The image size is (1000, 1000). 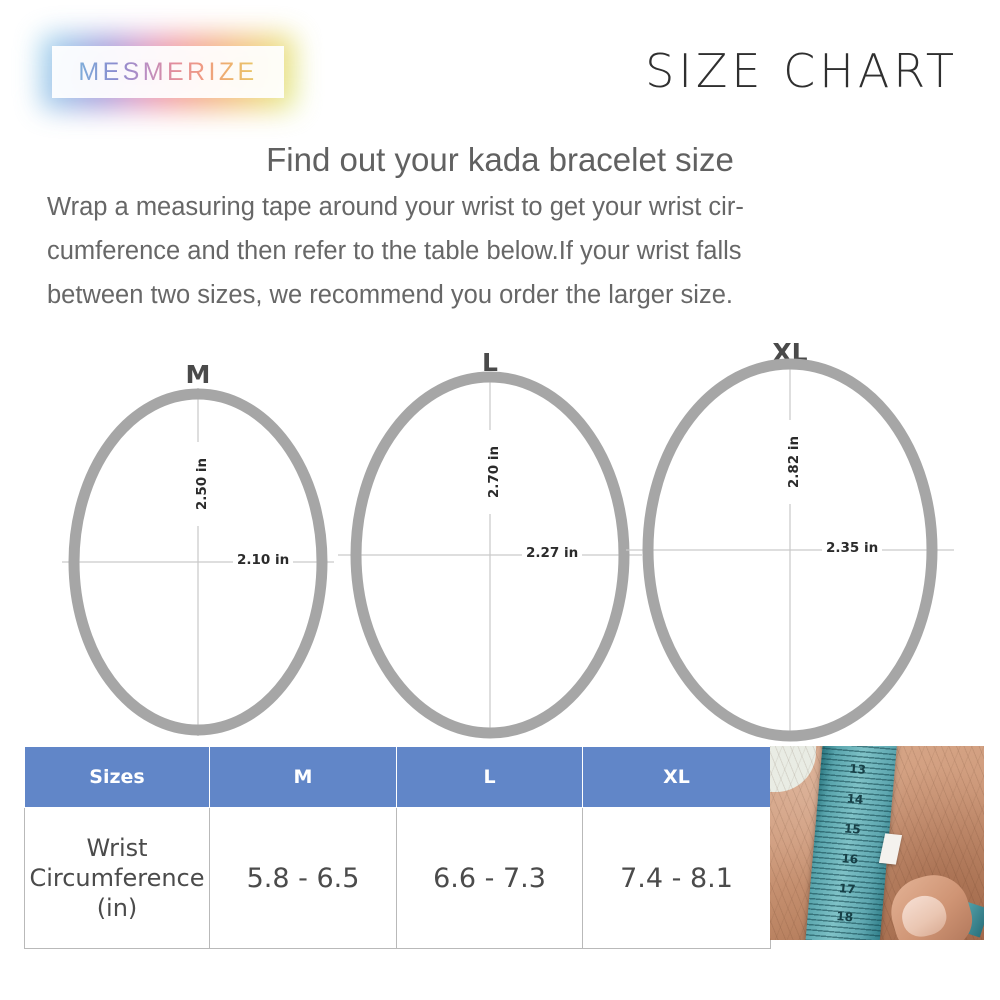 What do you see at coordinates (794, 462) in the screenshot?
I see `size-diagram-xl-height-label: 2.82 in` at bounding box center [794, 462].